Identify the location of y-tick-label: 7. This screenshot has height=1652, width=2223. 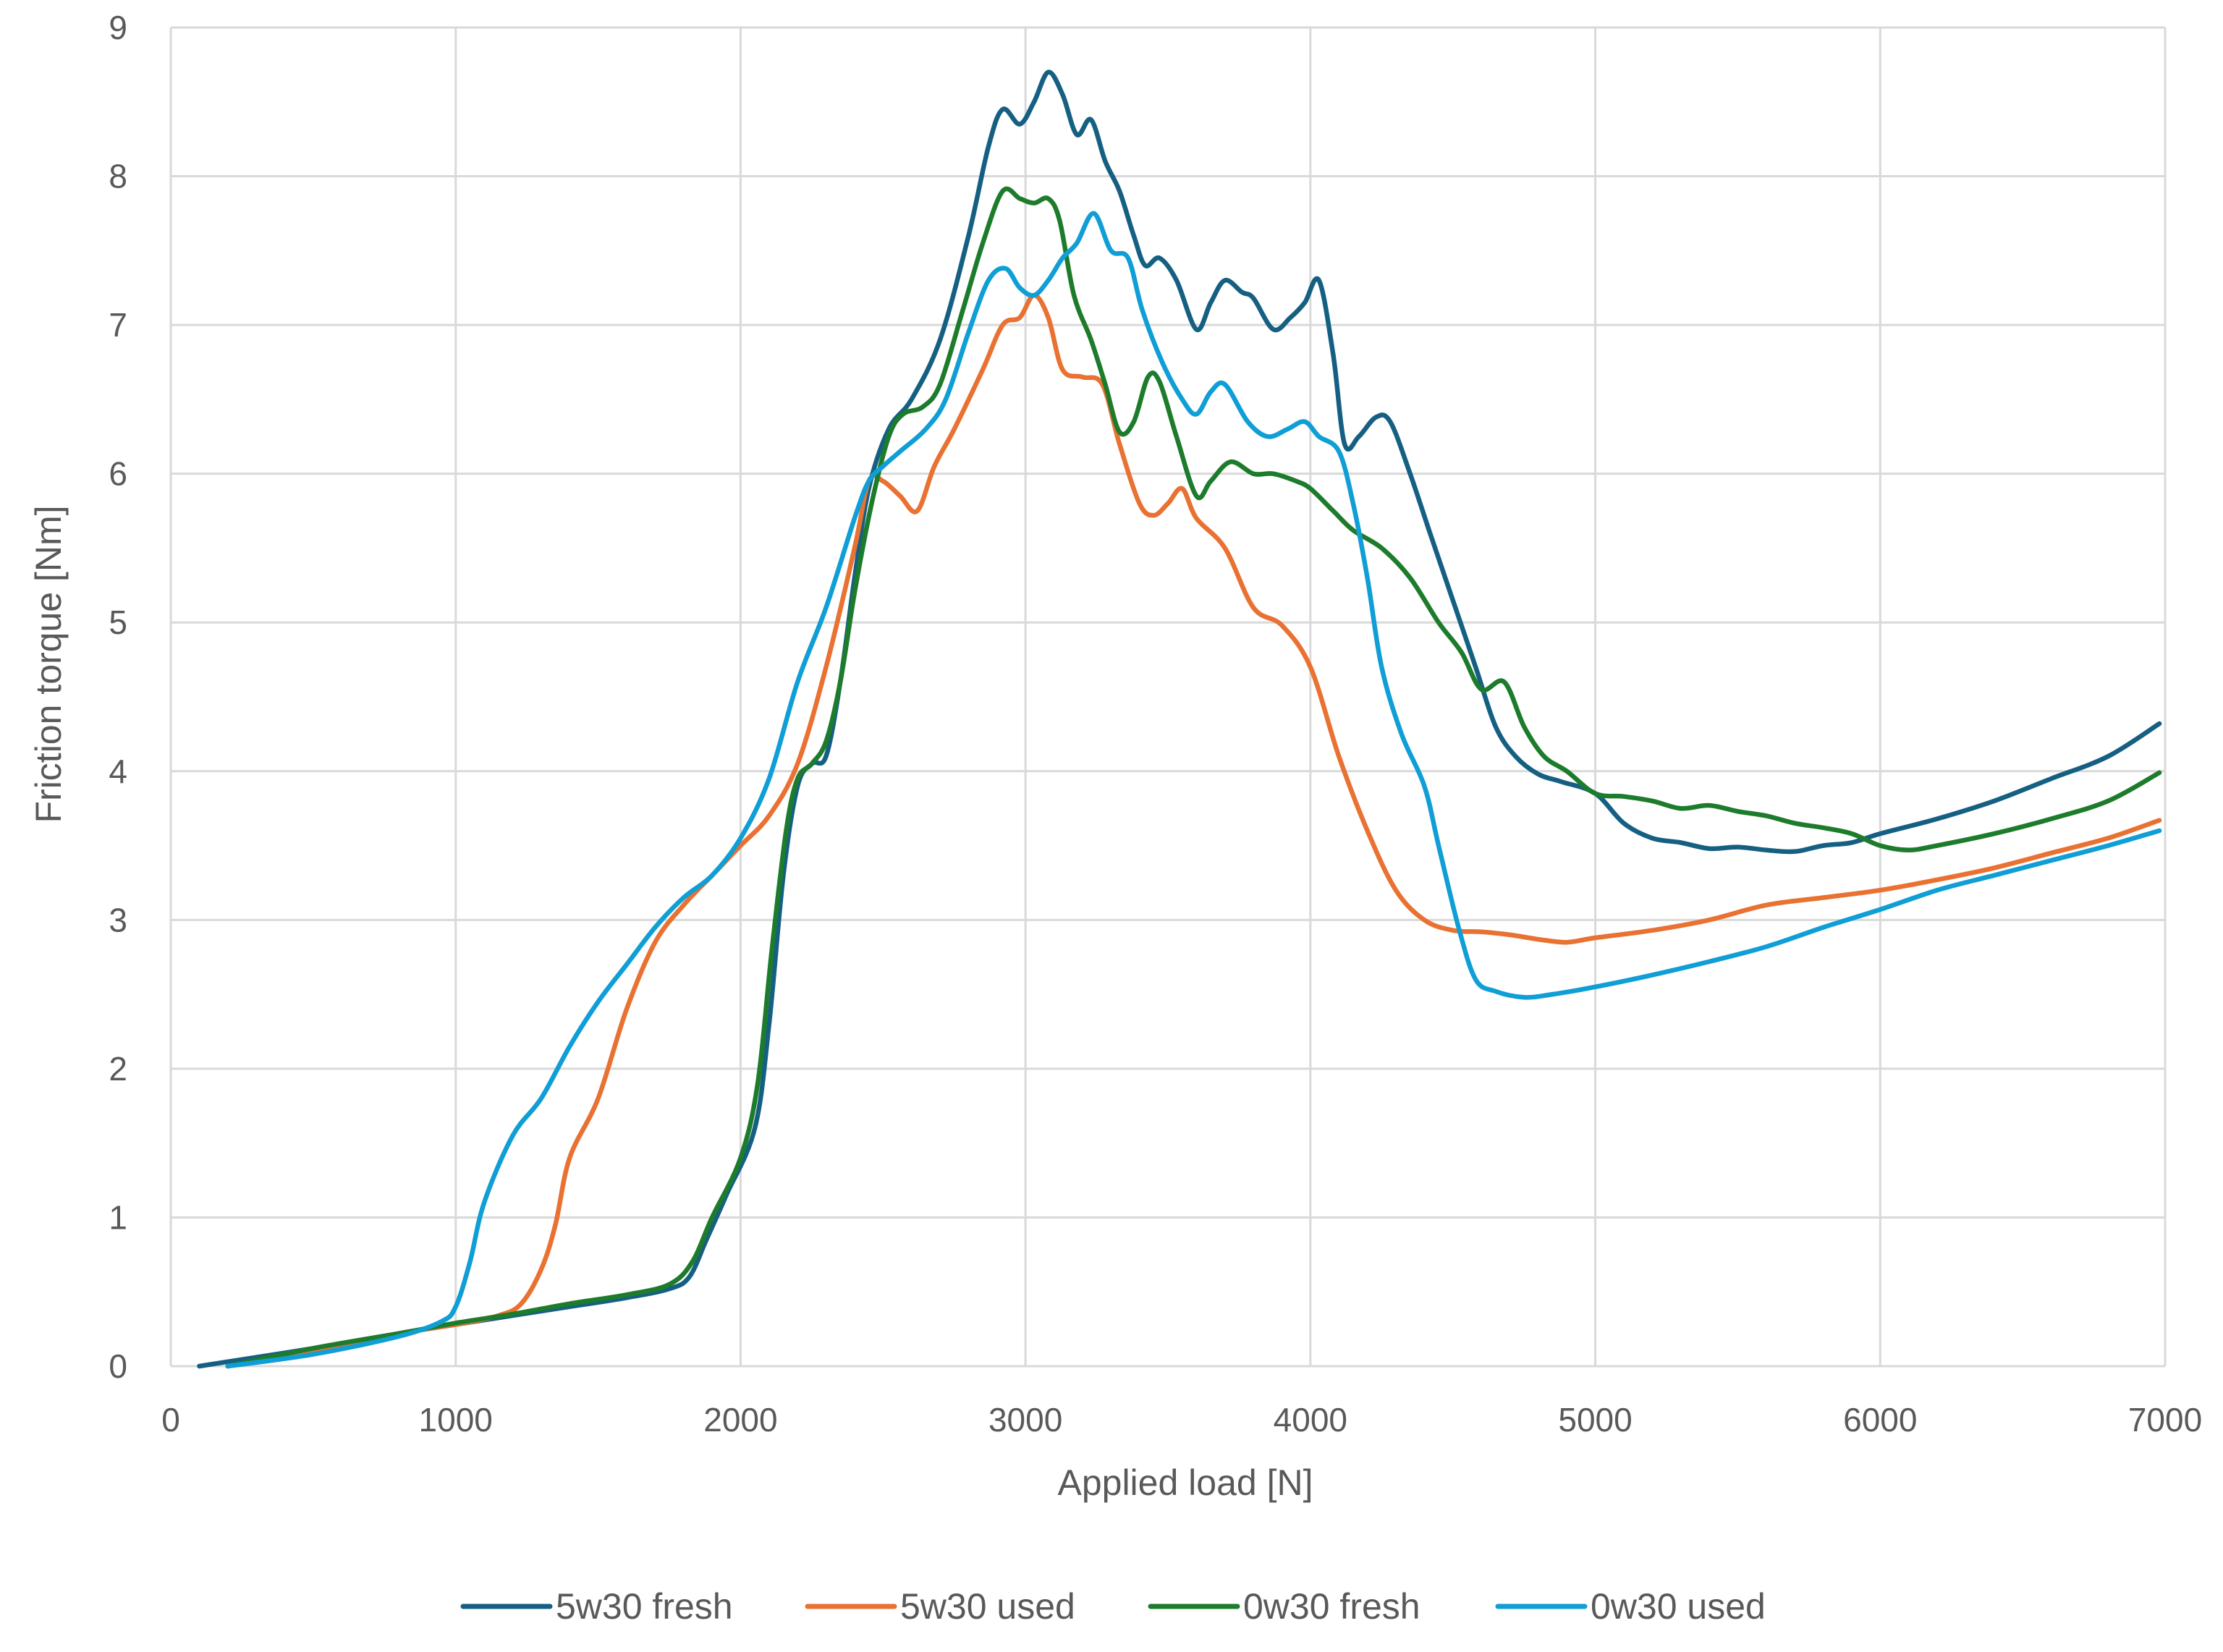
(118, 325).